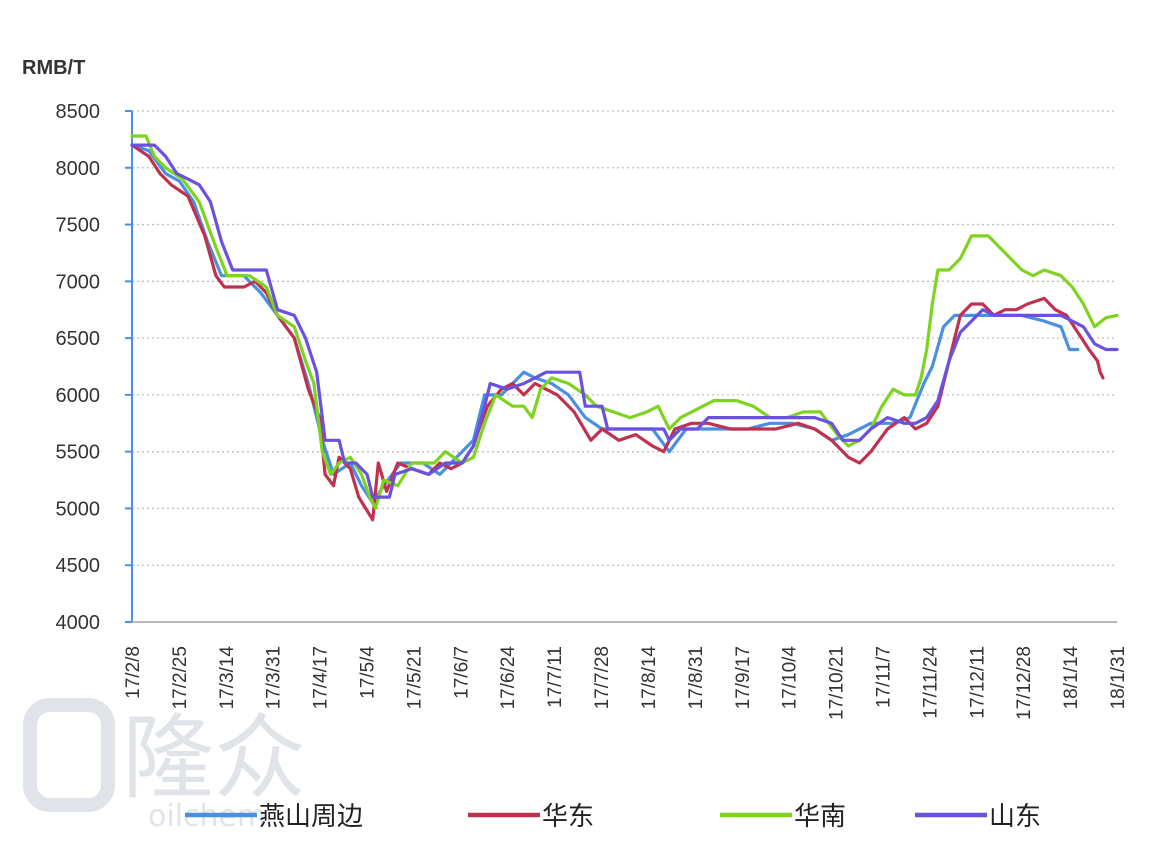 Image resolution: width=1175 pixels, height=844 pixels. I want to click on y-tick-label: 6000, so click(78, 396).